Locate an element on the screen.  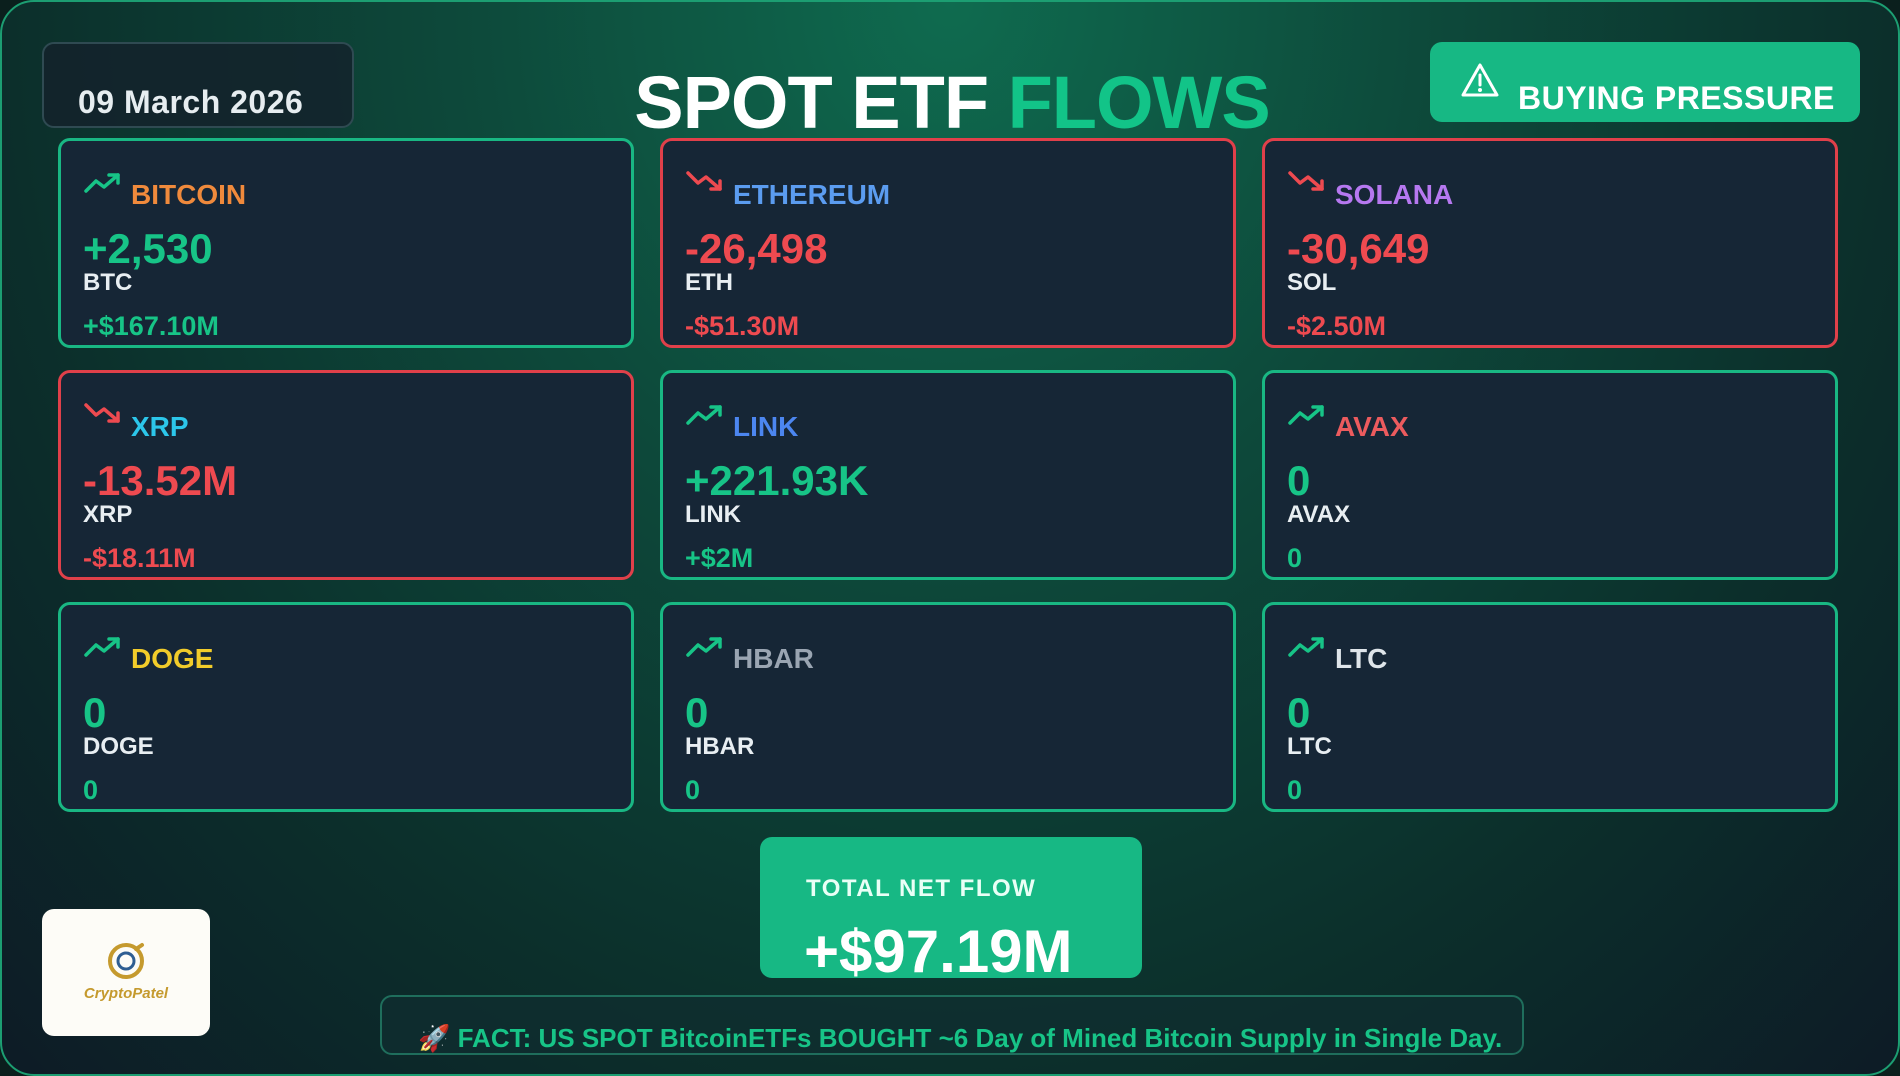
asset-symbol: DOGE is located at coordinates (118, 746).